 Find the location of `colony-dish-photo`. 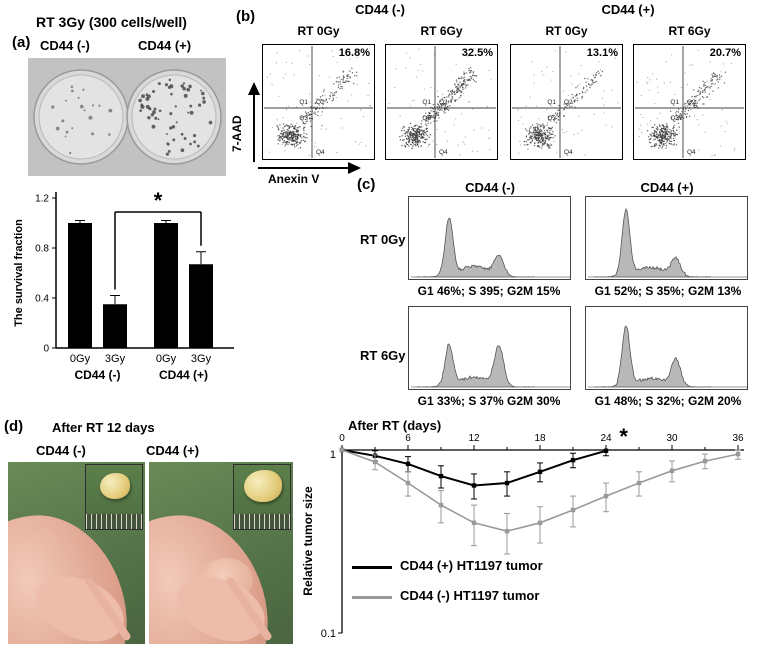

colony-dish-photo is located at coordinates (127, 117).